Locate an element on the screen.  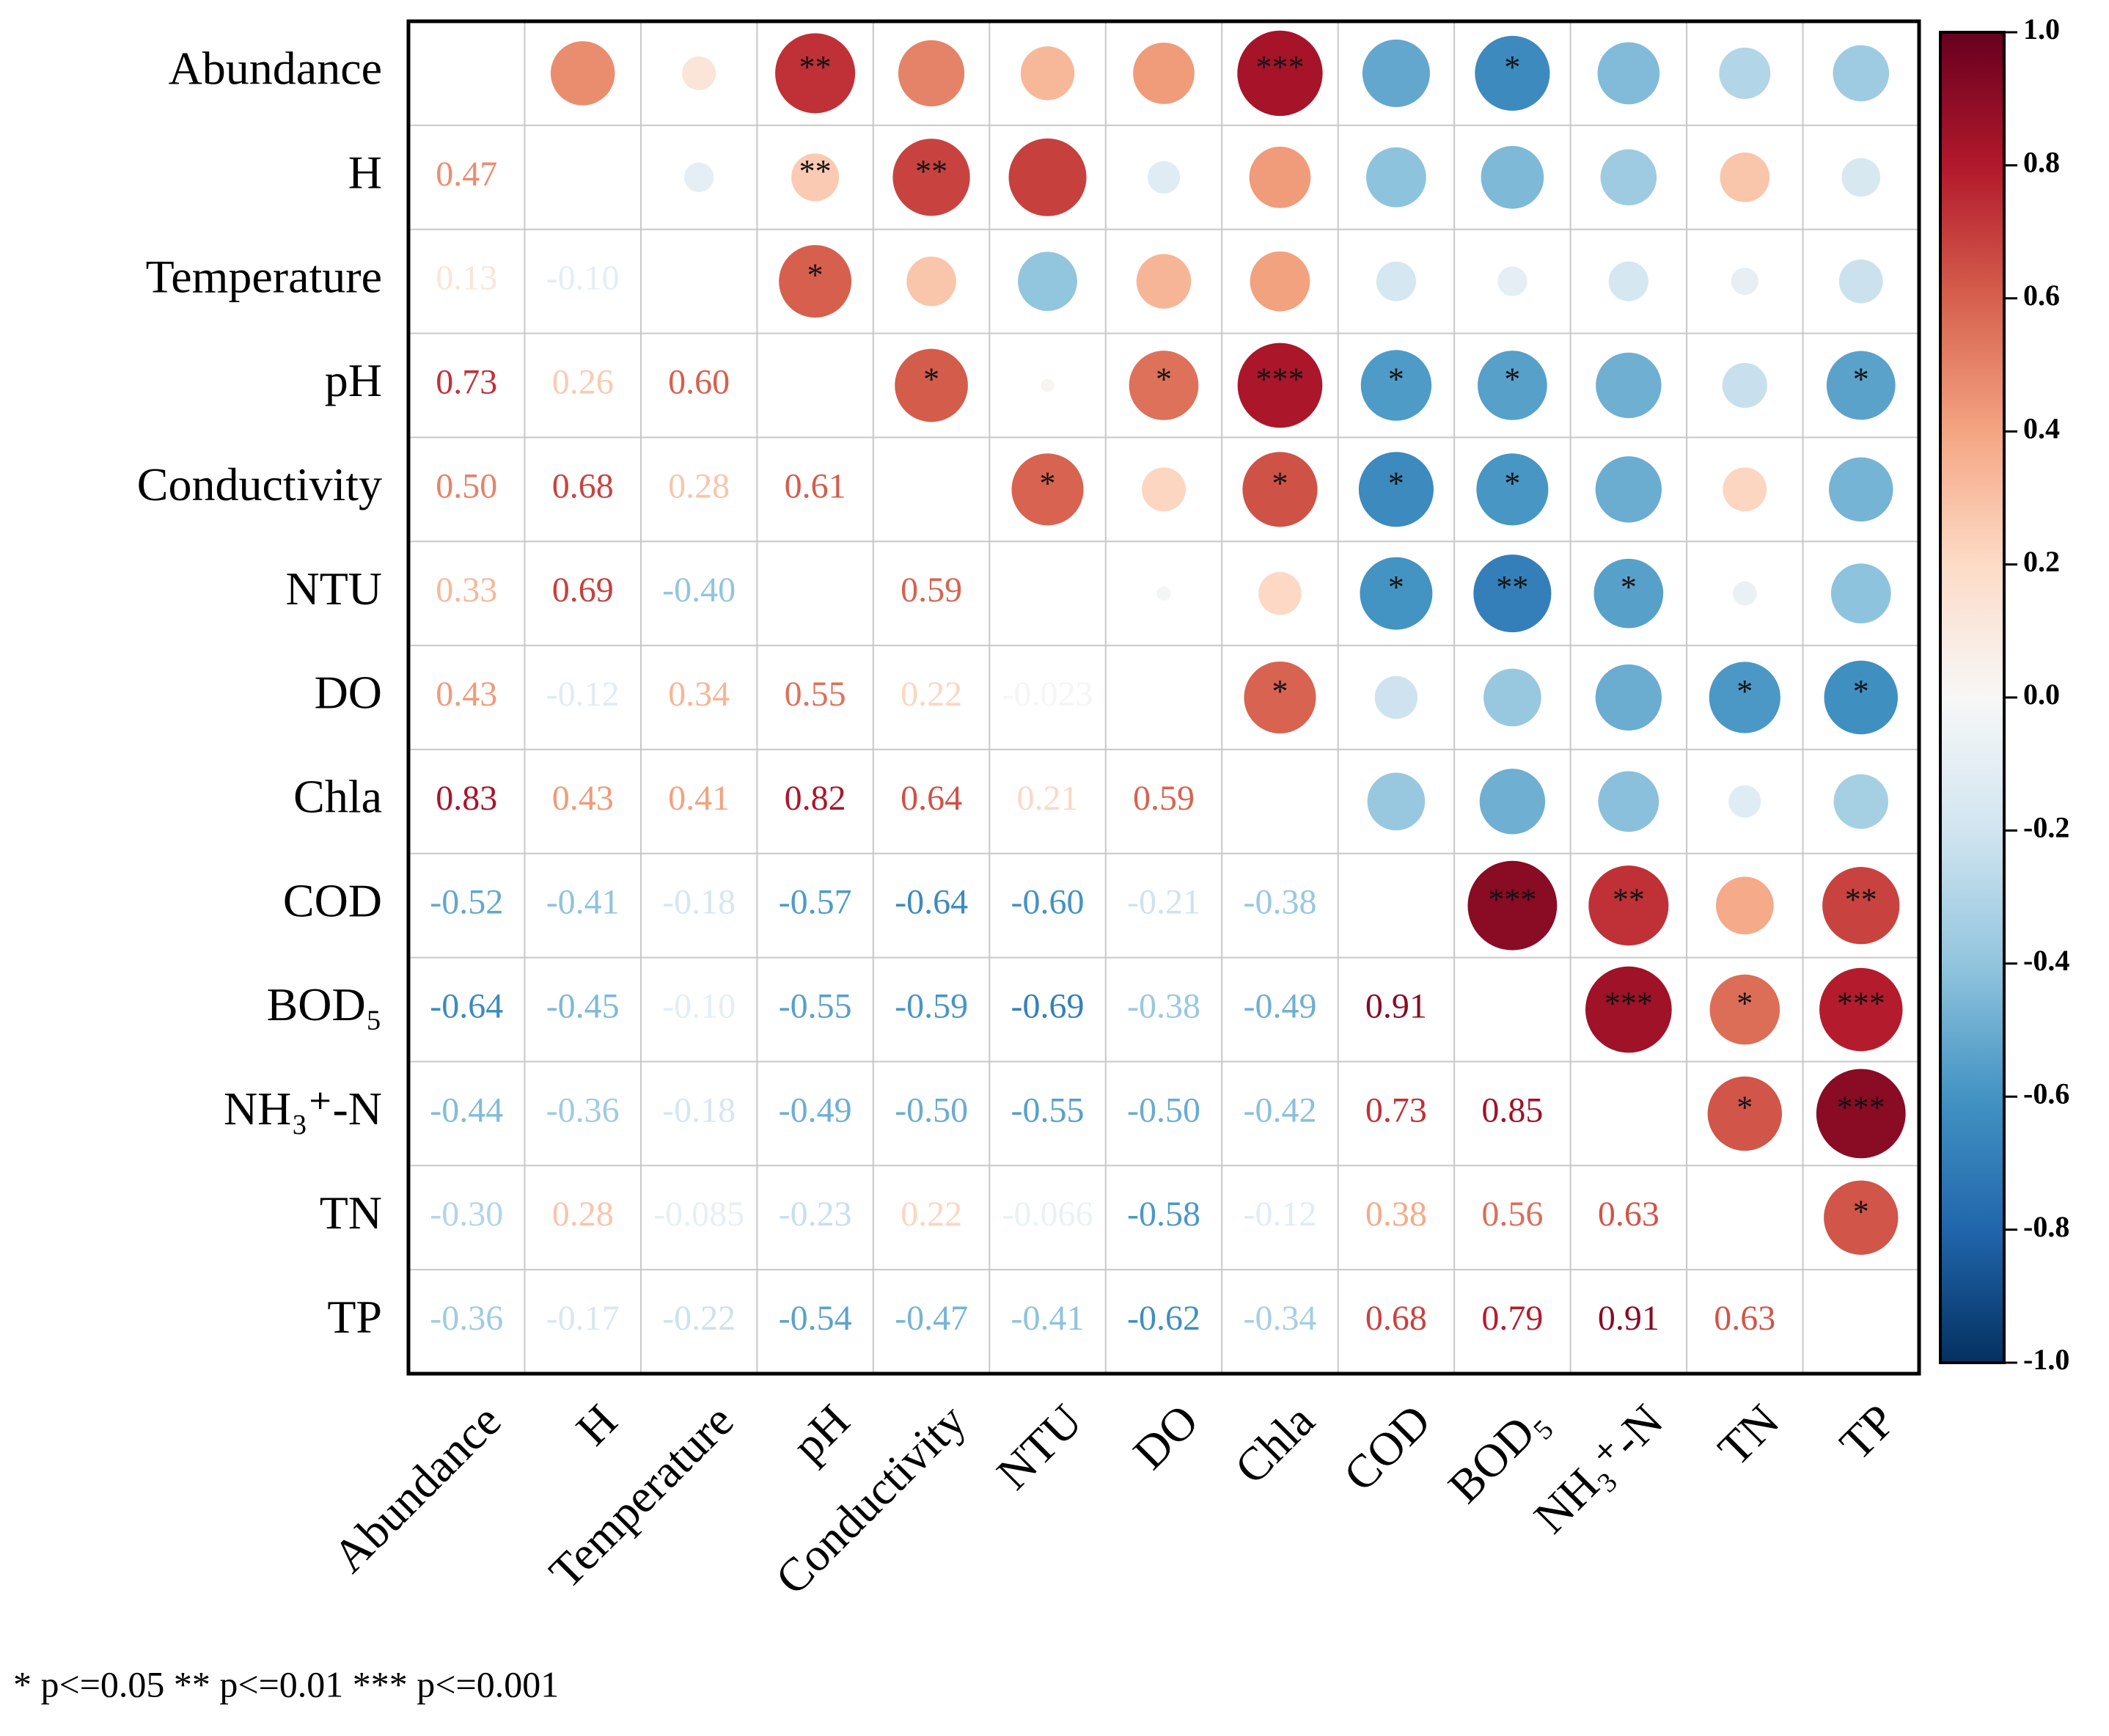
correlation-label: -0.55 is located at coordinates (1048, 1110).